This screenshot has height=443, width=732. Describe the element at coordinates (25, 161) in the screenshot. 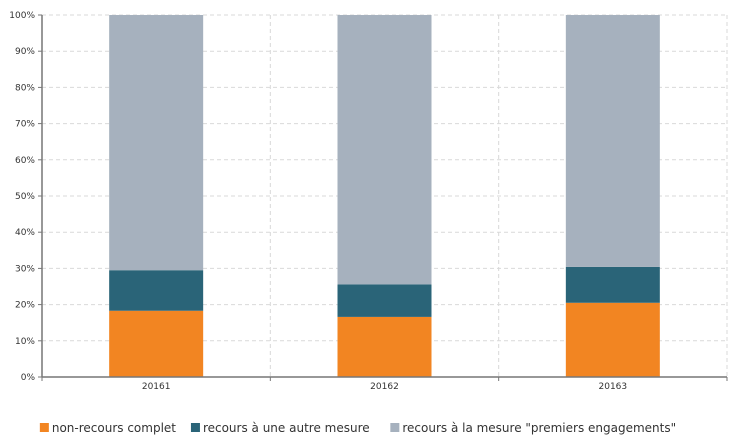

I see `y-tick-label: 60%` at that location.